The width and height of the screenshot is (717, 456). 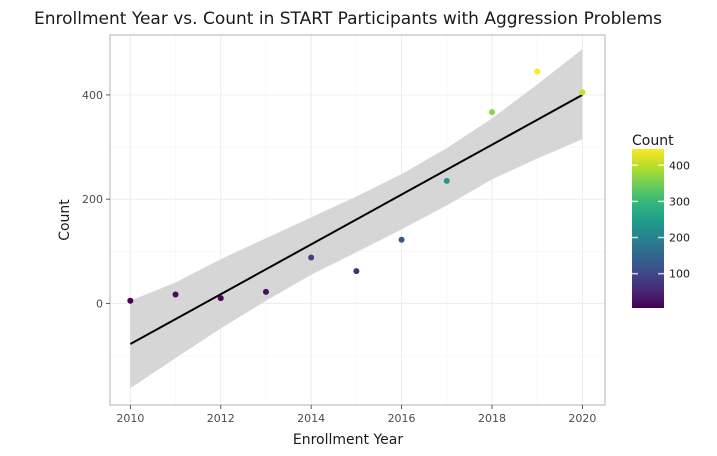 I want to click on color-legend: Count 100 200 300 400, so click(x=661, y=220).